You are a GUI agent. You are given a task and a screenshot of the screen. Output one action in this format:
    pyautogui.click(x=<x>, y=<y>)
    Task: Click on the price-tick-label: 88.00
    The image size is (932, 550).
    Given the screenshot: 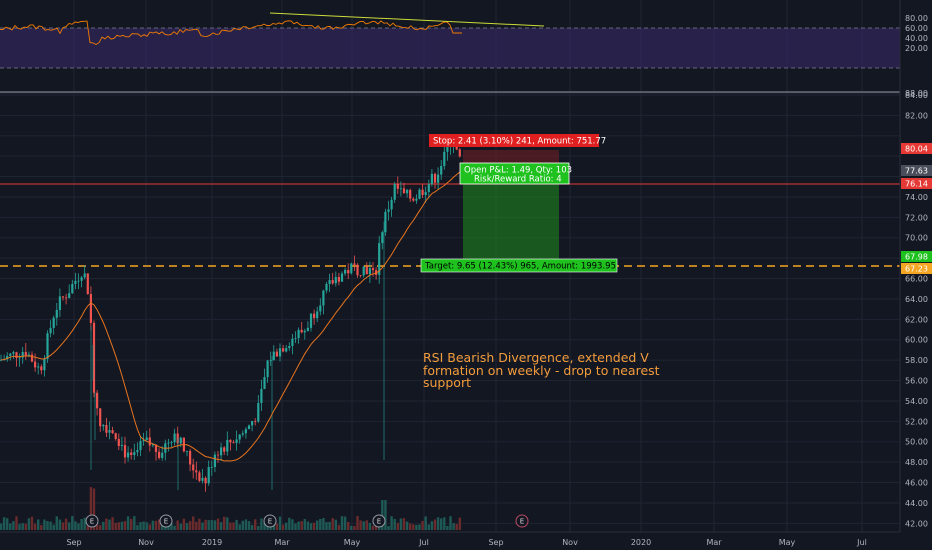 What is the action you would take?
    pyautogui.click(x=916, y=93)
    